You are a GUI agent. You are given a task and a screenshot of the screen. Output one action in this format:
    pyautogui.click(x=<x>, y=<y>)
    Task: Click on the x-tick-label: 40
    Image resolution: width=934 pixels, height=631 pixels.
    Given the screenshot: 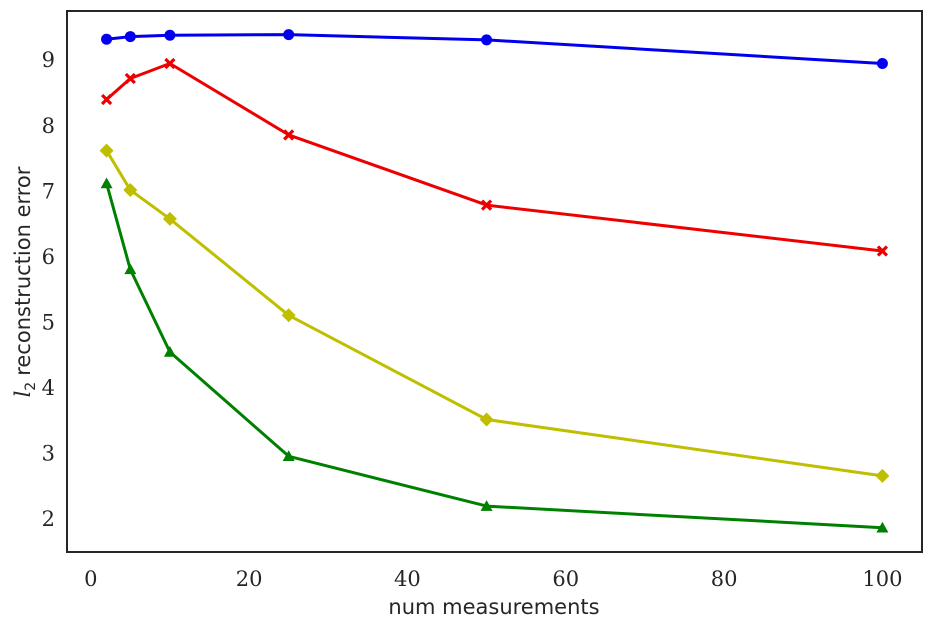 What is the action you would take?
    pyautogui.click(x=407, y=579)
    